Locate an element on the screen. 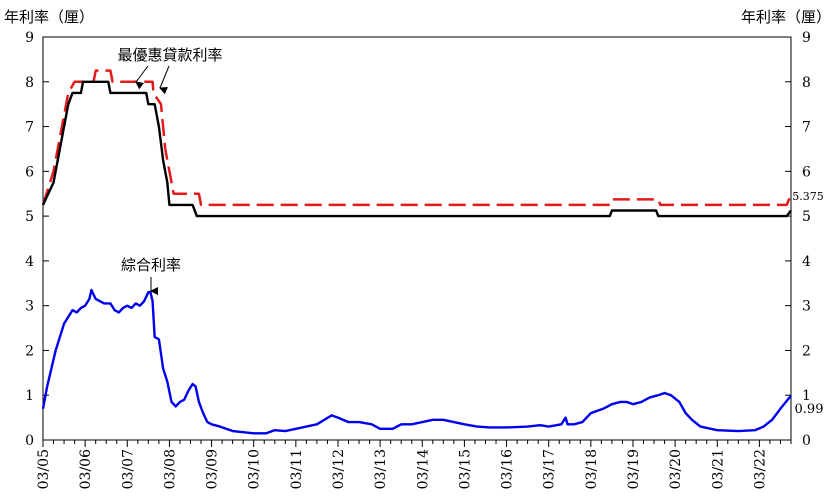 The image size is (837, 504). x-tick-label: 03/08 is located at coordinates (170, 469).